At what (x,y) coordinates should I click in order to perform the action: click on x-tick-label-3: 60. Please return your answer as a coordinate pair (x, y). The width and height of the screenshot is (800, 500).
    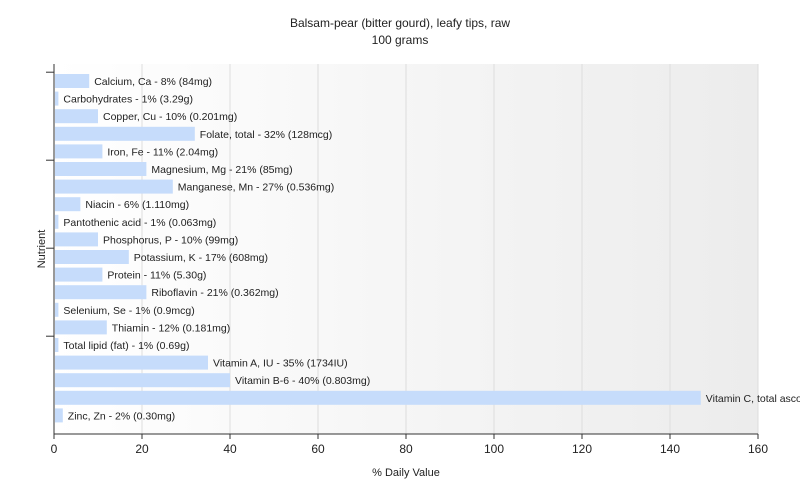
    Looking at the image, I should click on (318, 449).